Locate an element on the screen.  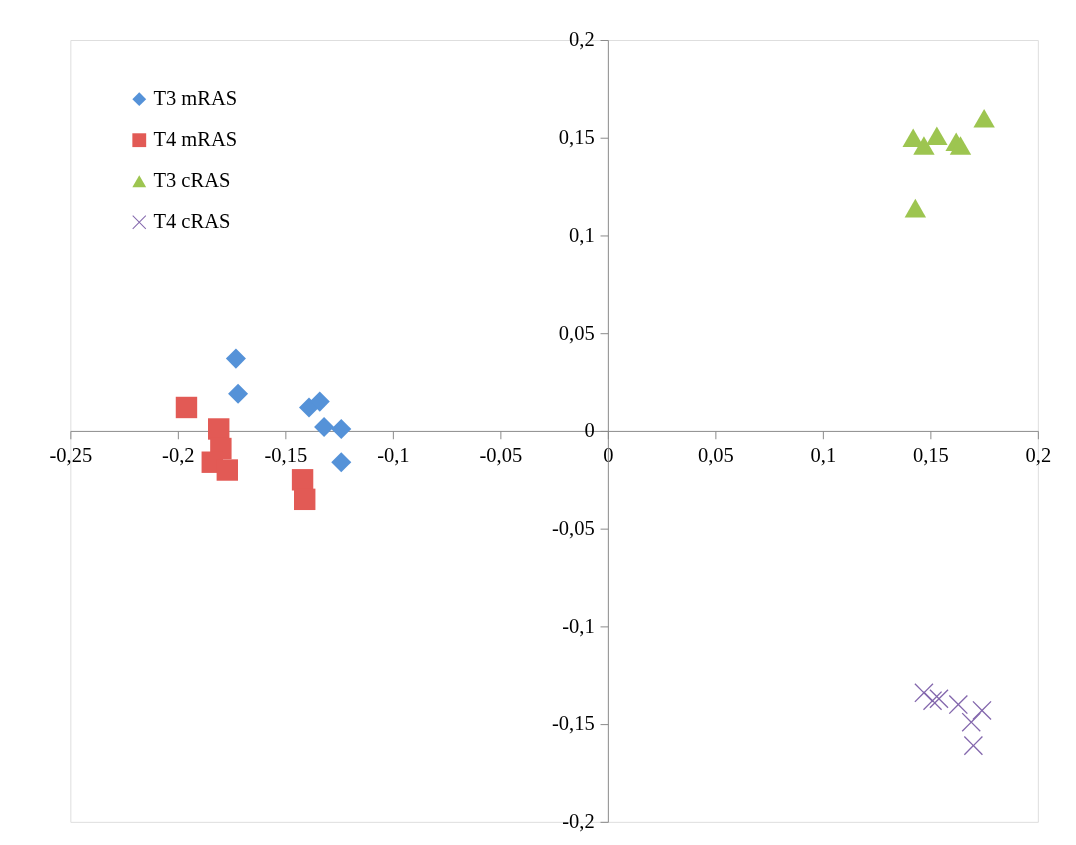
x-tick-label: 0,15 is located at coordinates (930, 454).